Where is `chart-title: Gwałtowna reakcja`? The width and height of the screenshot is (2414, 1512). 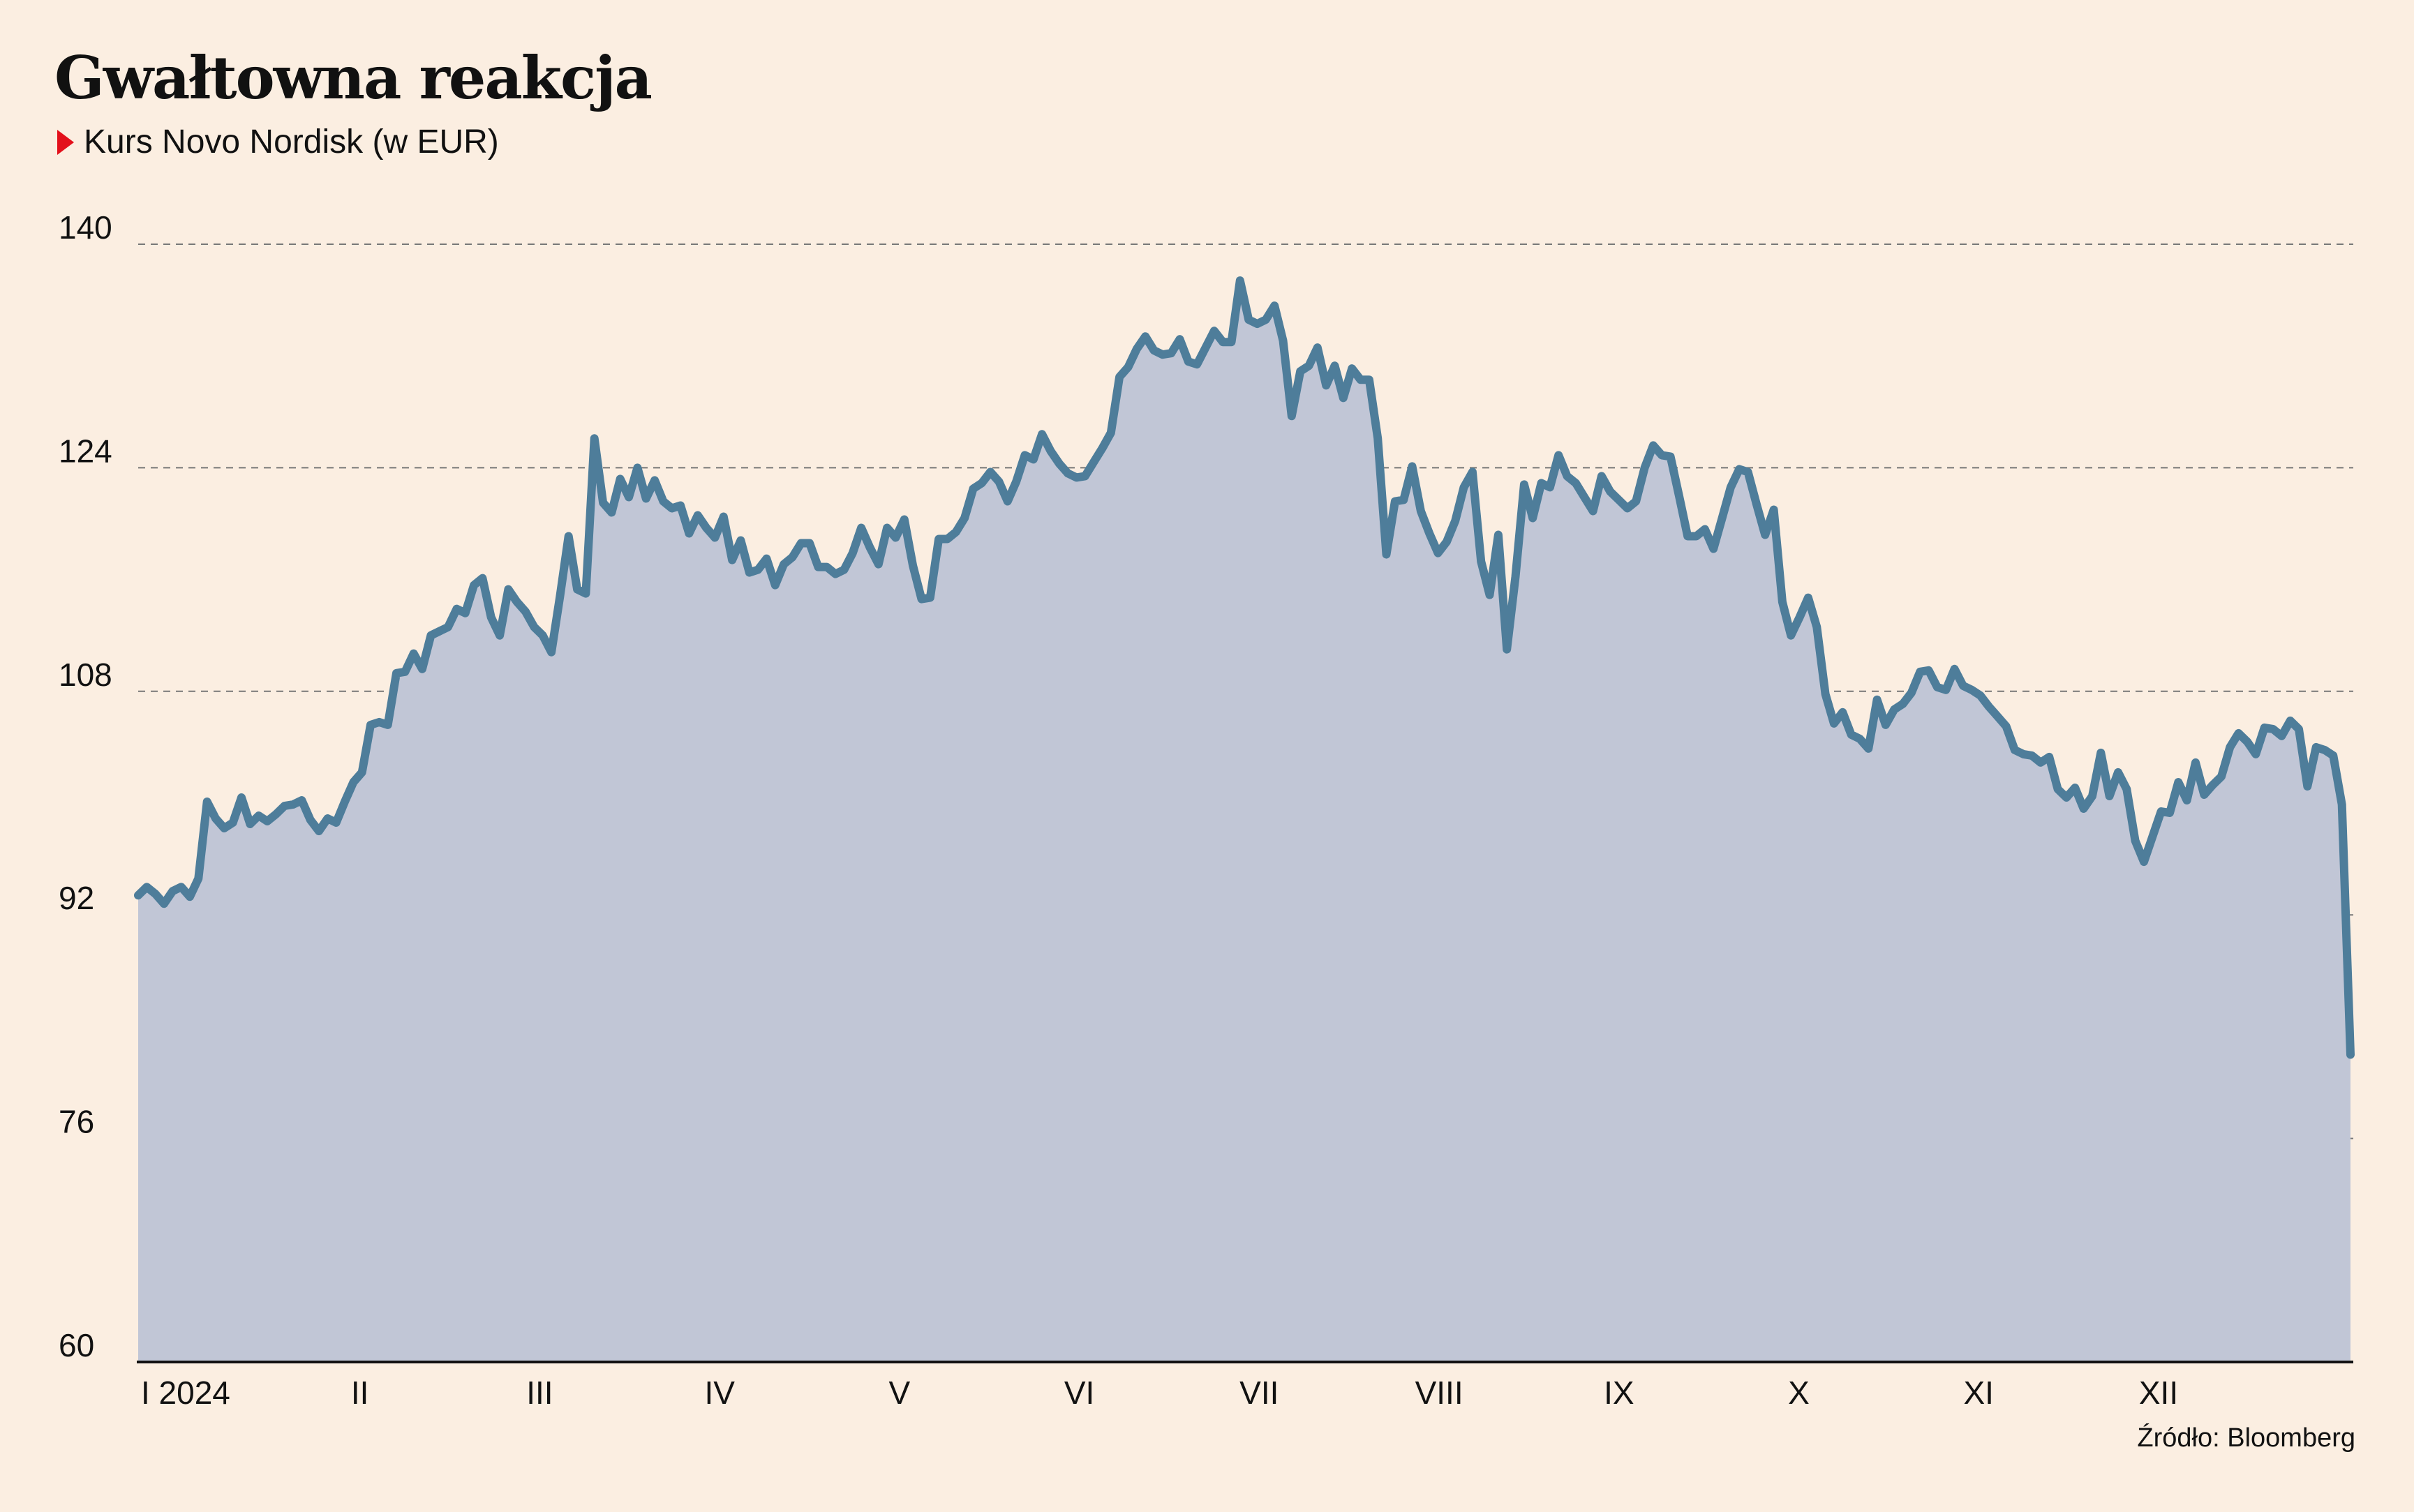
chart-title: Gwałtowna reakcja is located at coordinates (353, 77).